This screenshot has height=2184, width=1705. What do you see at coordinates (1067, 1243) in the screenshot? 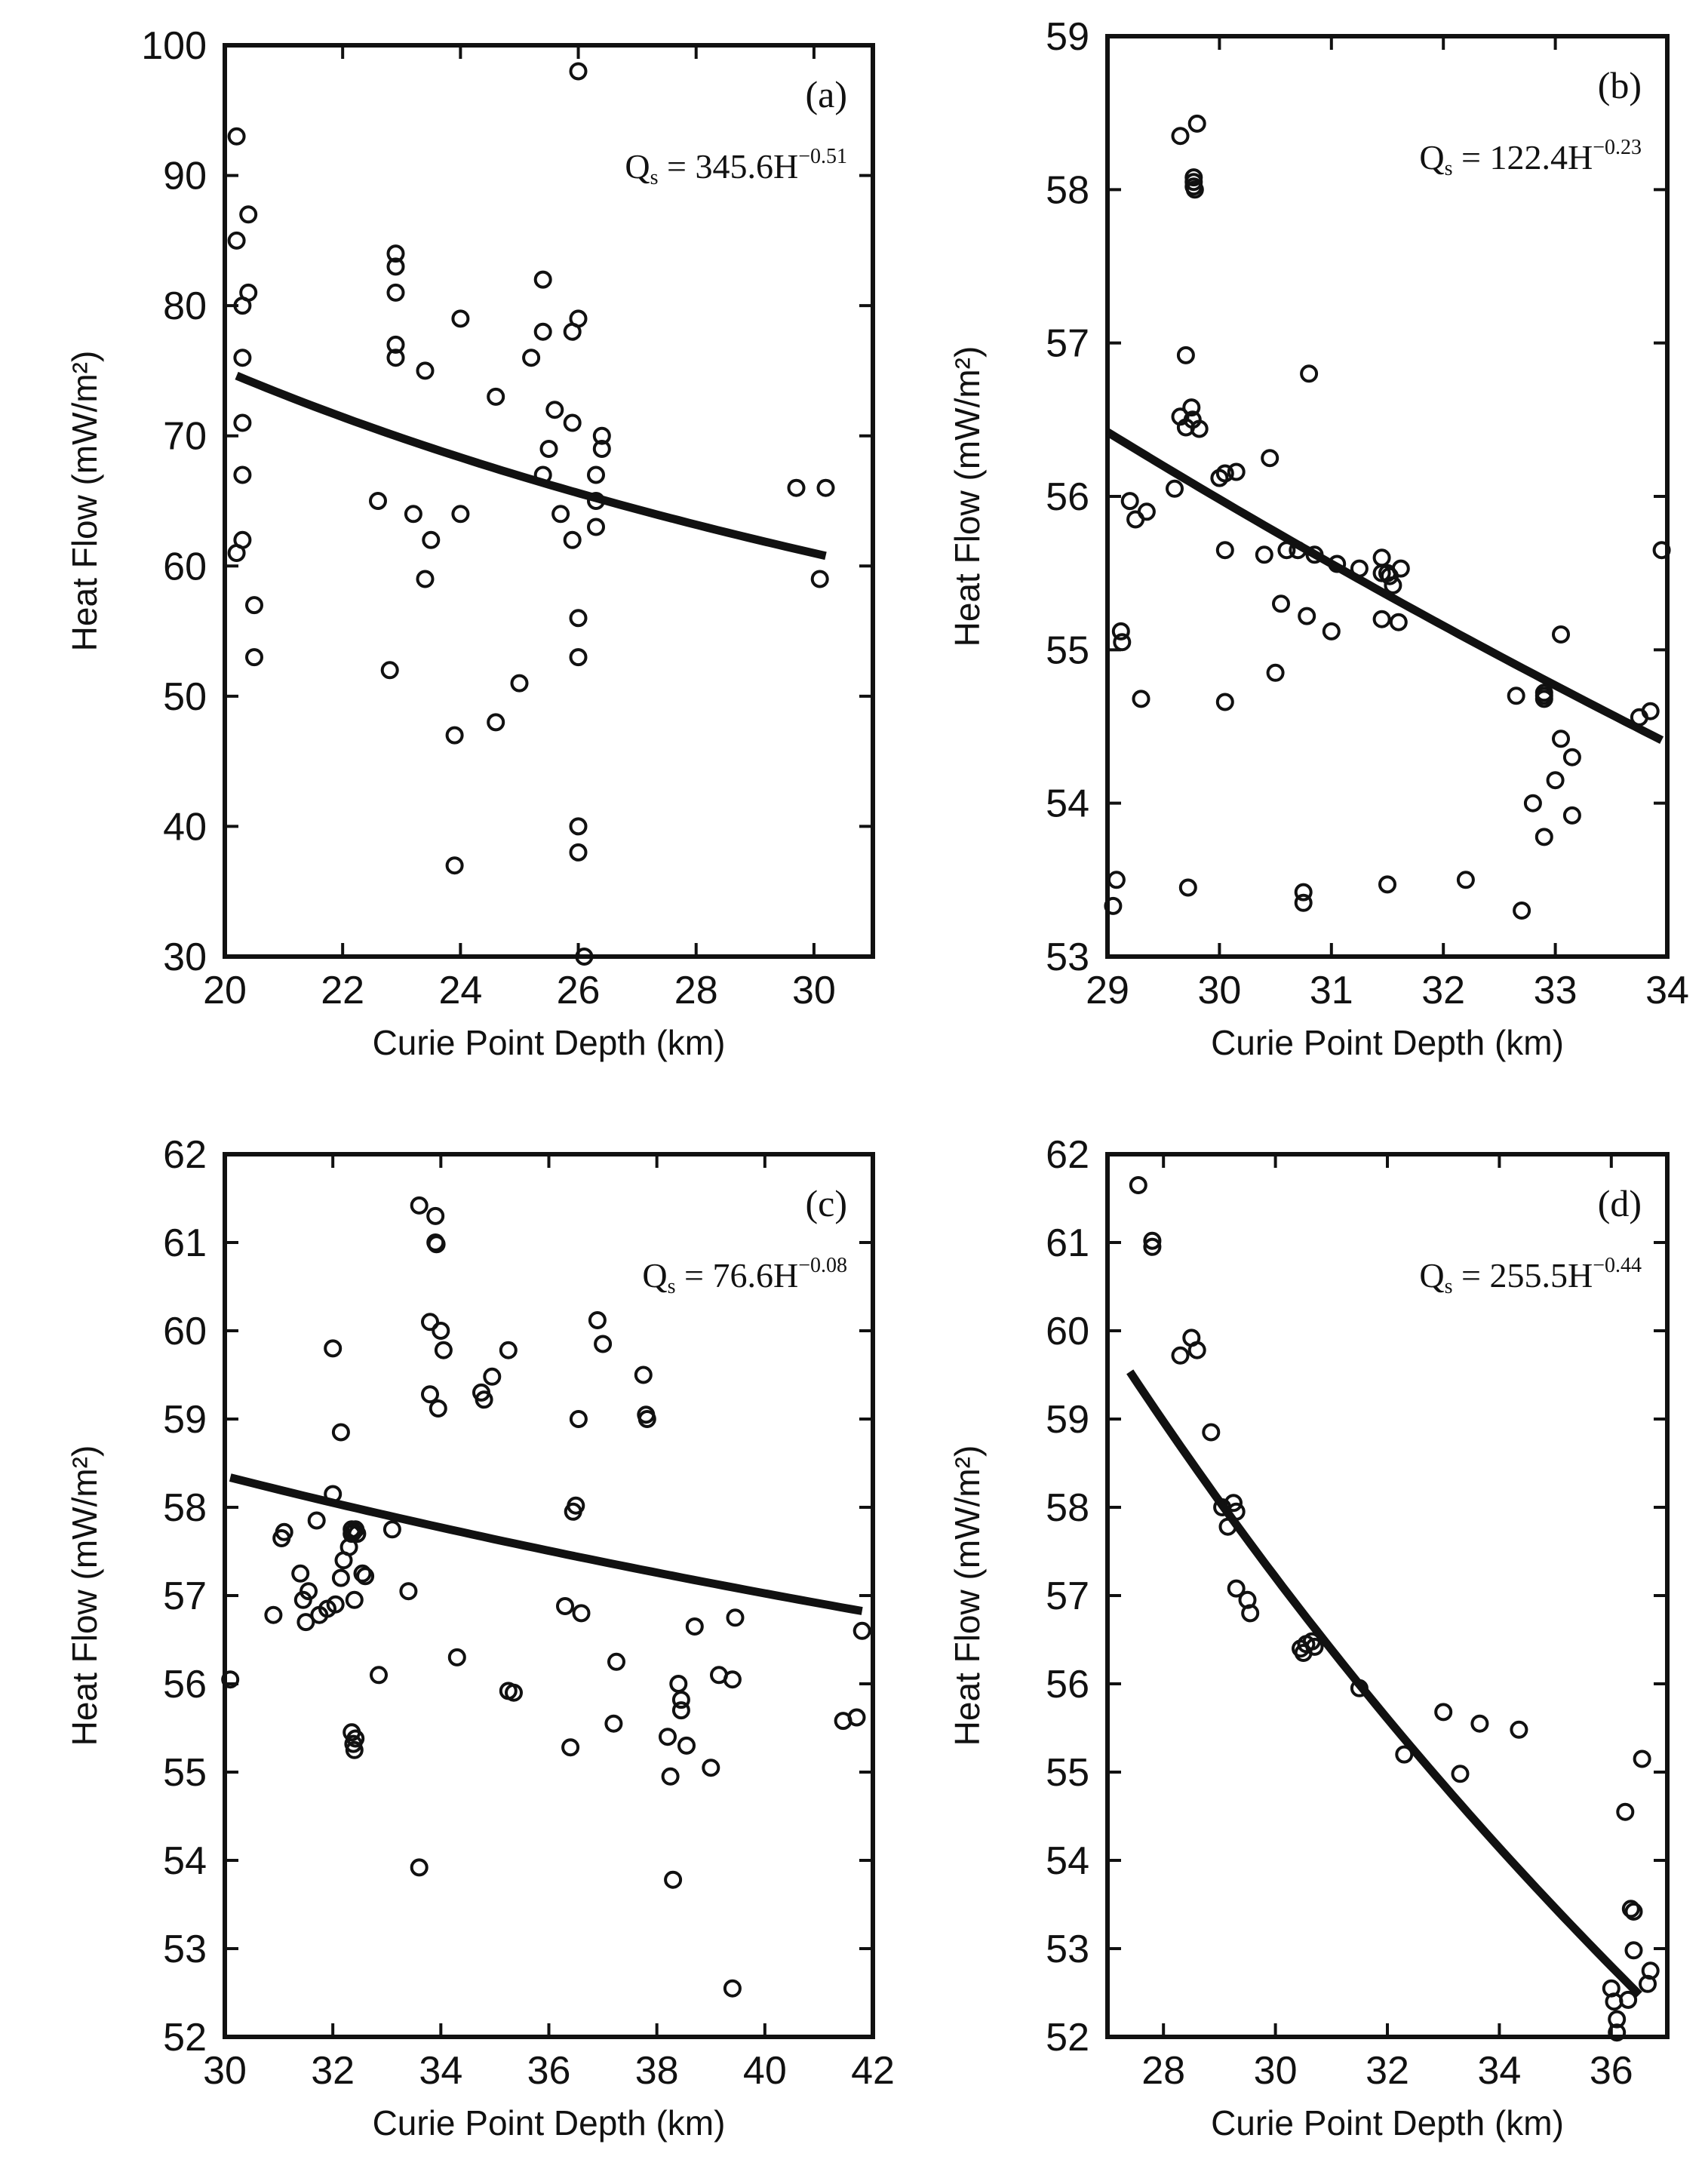
I see `y-tick-label: 61` at bounding box center [1067, 1243].